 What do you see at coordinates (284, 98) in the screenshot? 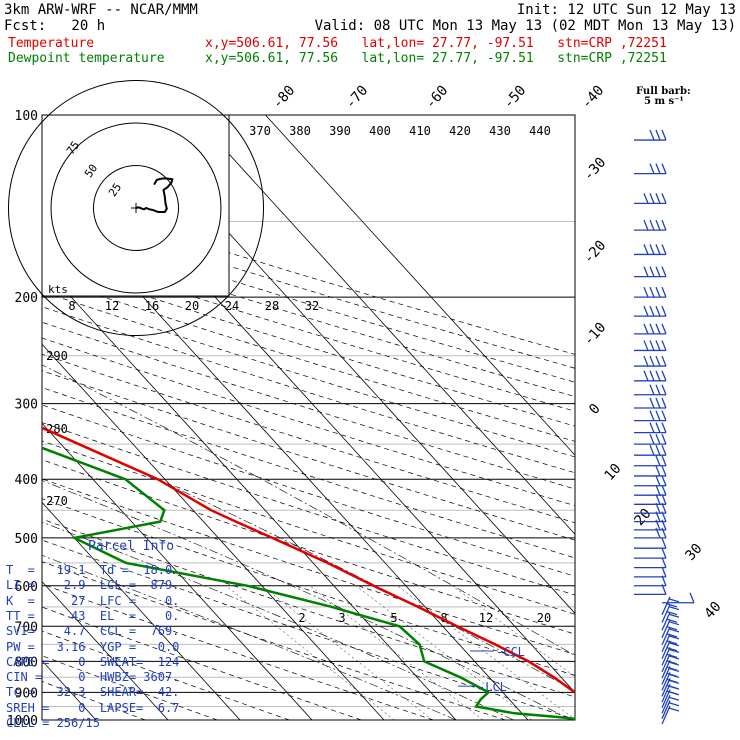
I see `isotherm-label: -80` at bounding box center [284, 98].